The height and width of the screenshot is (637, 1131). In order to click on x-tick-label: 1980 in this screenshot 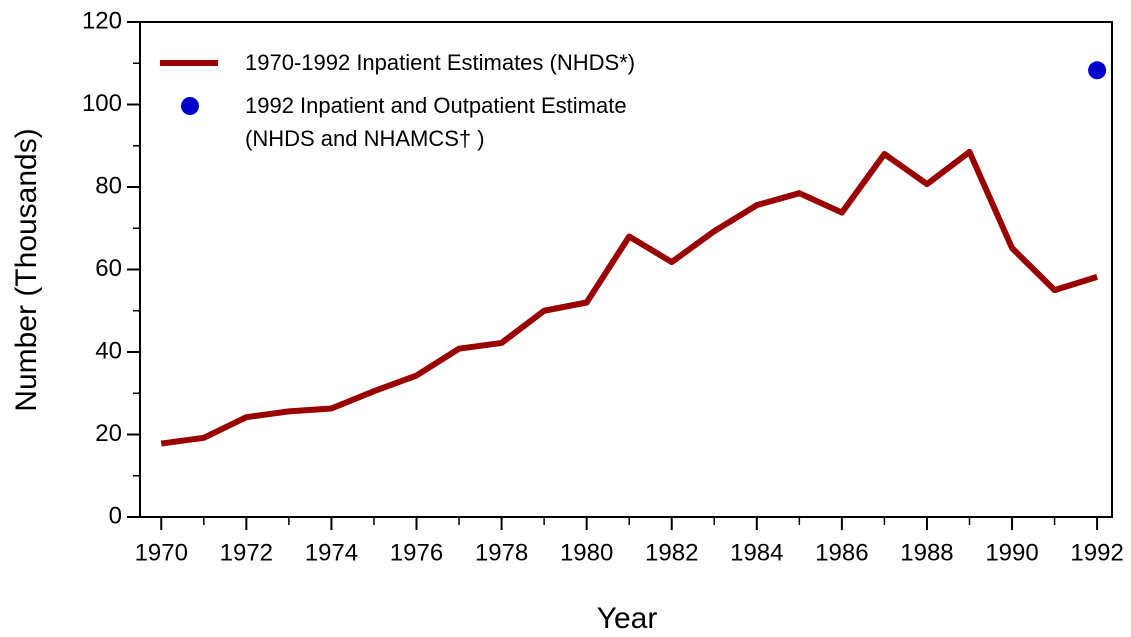, I will do `click(586, 552)`.